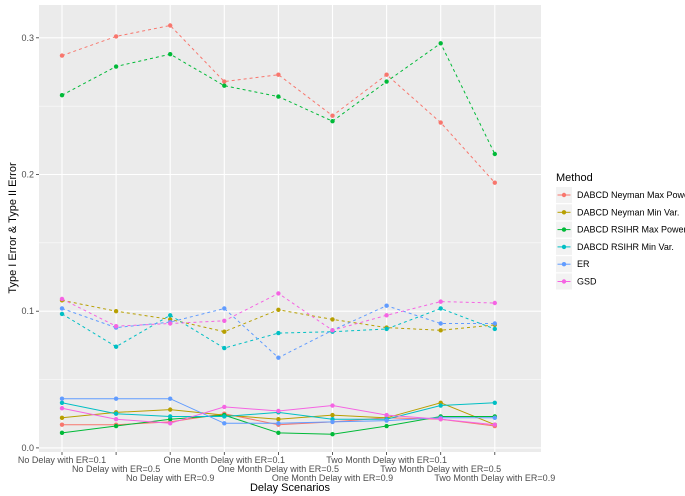 The height and width of the screenshot is (496, 685). What do you see at coordinates (628, 212) in the screenshot?
I see `legend-label: DABCD Neyman Min Var.` at bounding box center [628, 212].